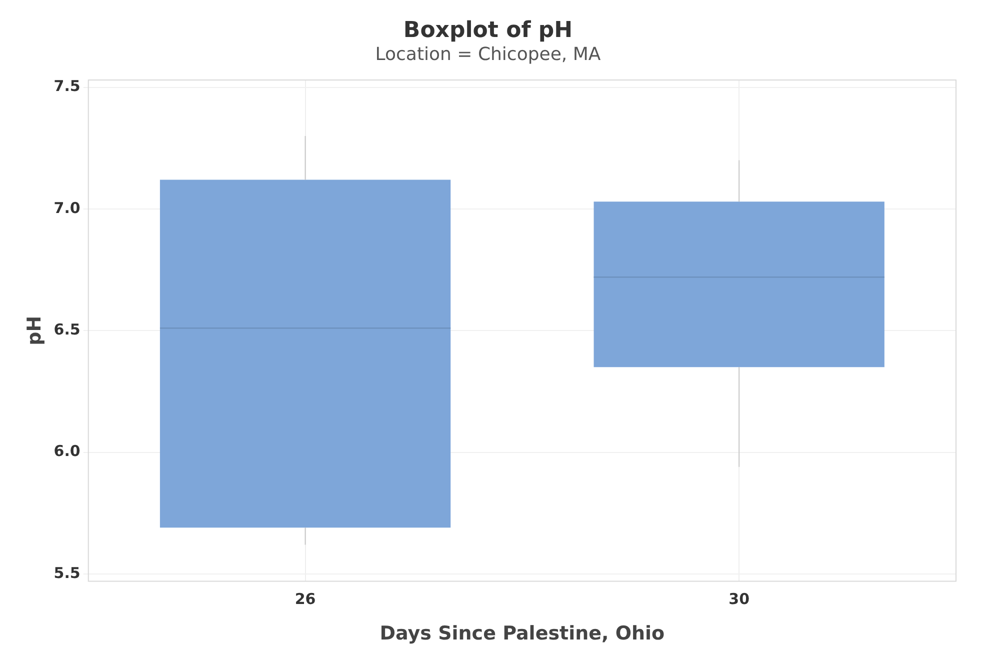 The width and height of the screenshot is (996, 660). I want to click on x-axis-title: Days Since Palestine, Ohio, so click(522, 633).